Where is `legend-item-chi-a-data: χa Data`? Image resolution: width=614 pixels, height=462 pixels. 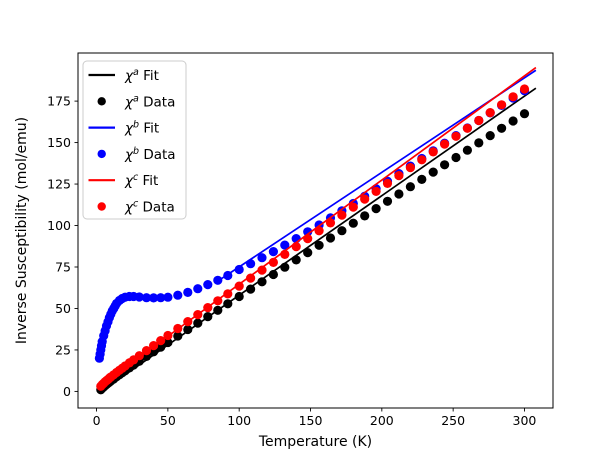
legend-item-chi-a-data: χa Data is located at coordinates (136, 101).